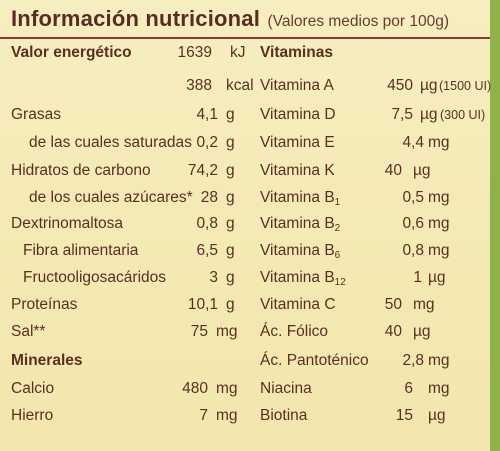 This screenshot has height=451, width=500. What do you see at coordinates (413, 197) in the screenshot?
I see `vitamin-value: 0,5` at bounding box center [413, 197].